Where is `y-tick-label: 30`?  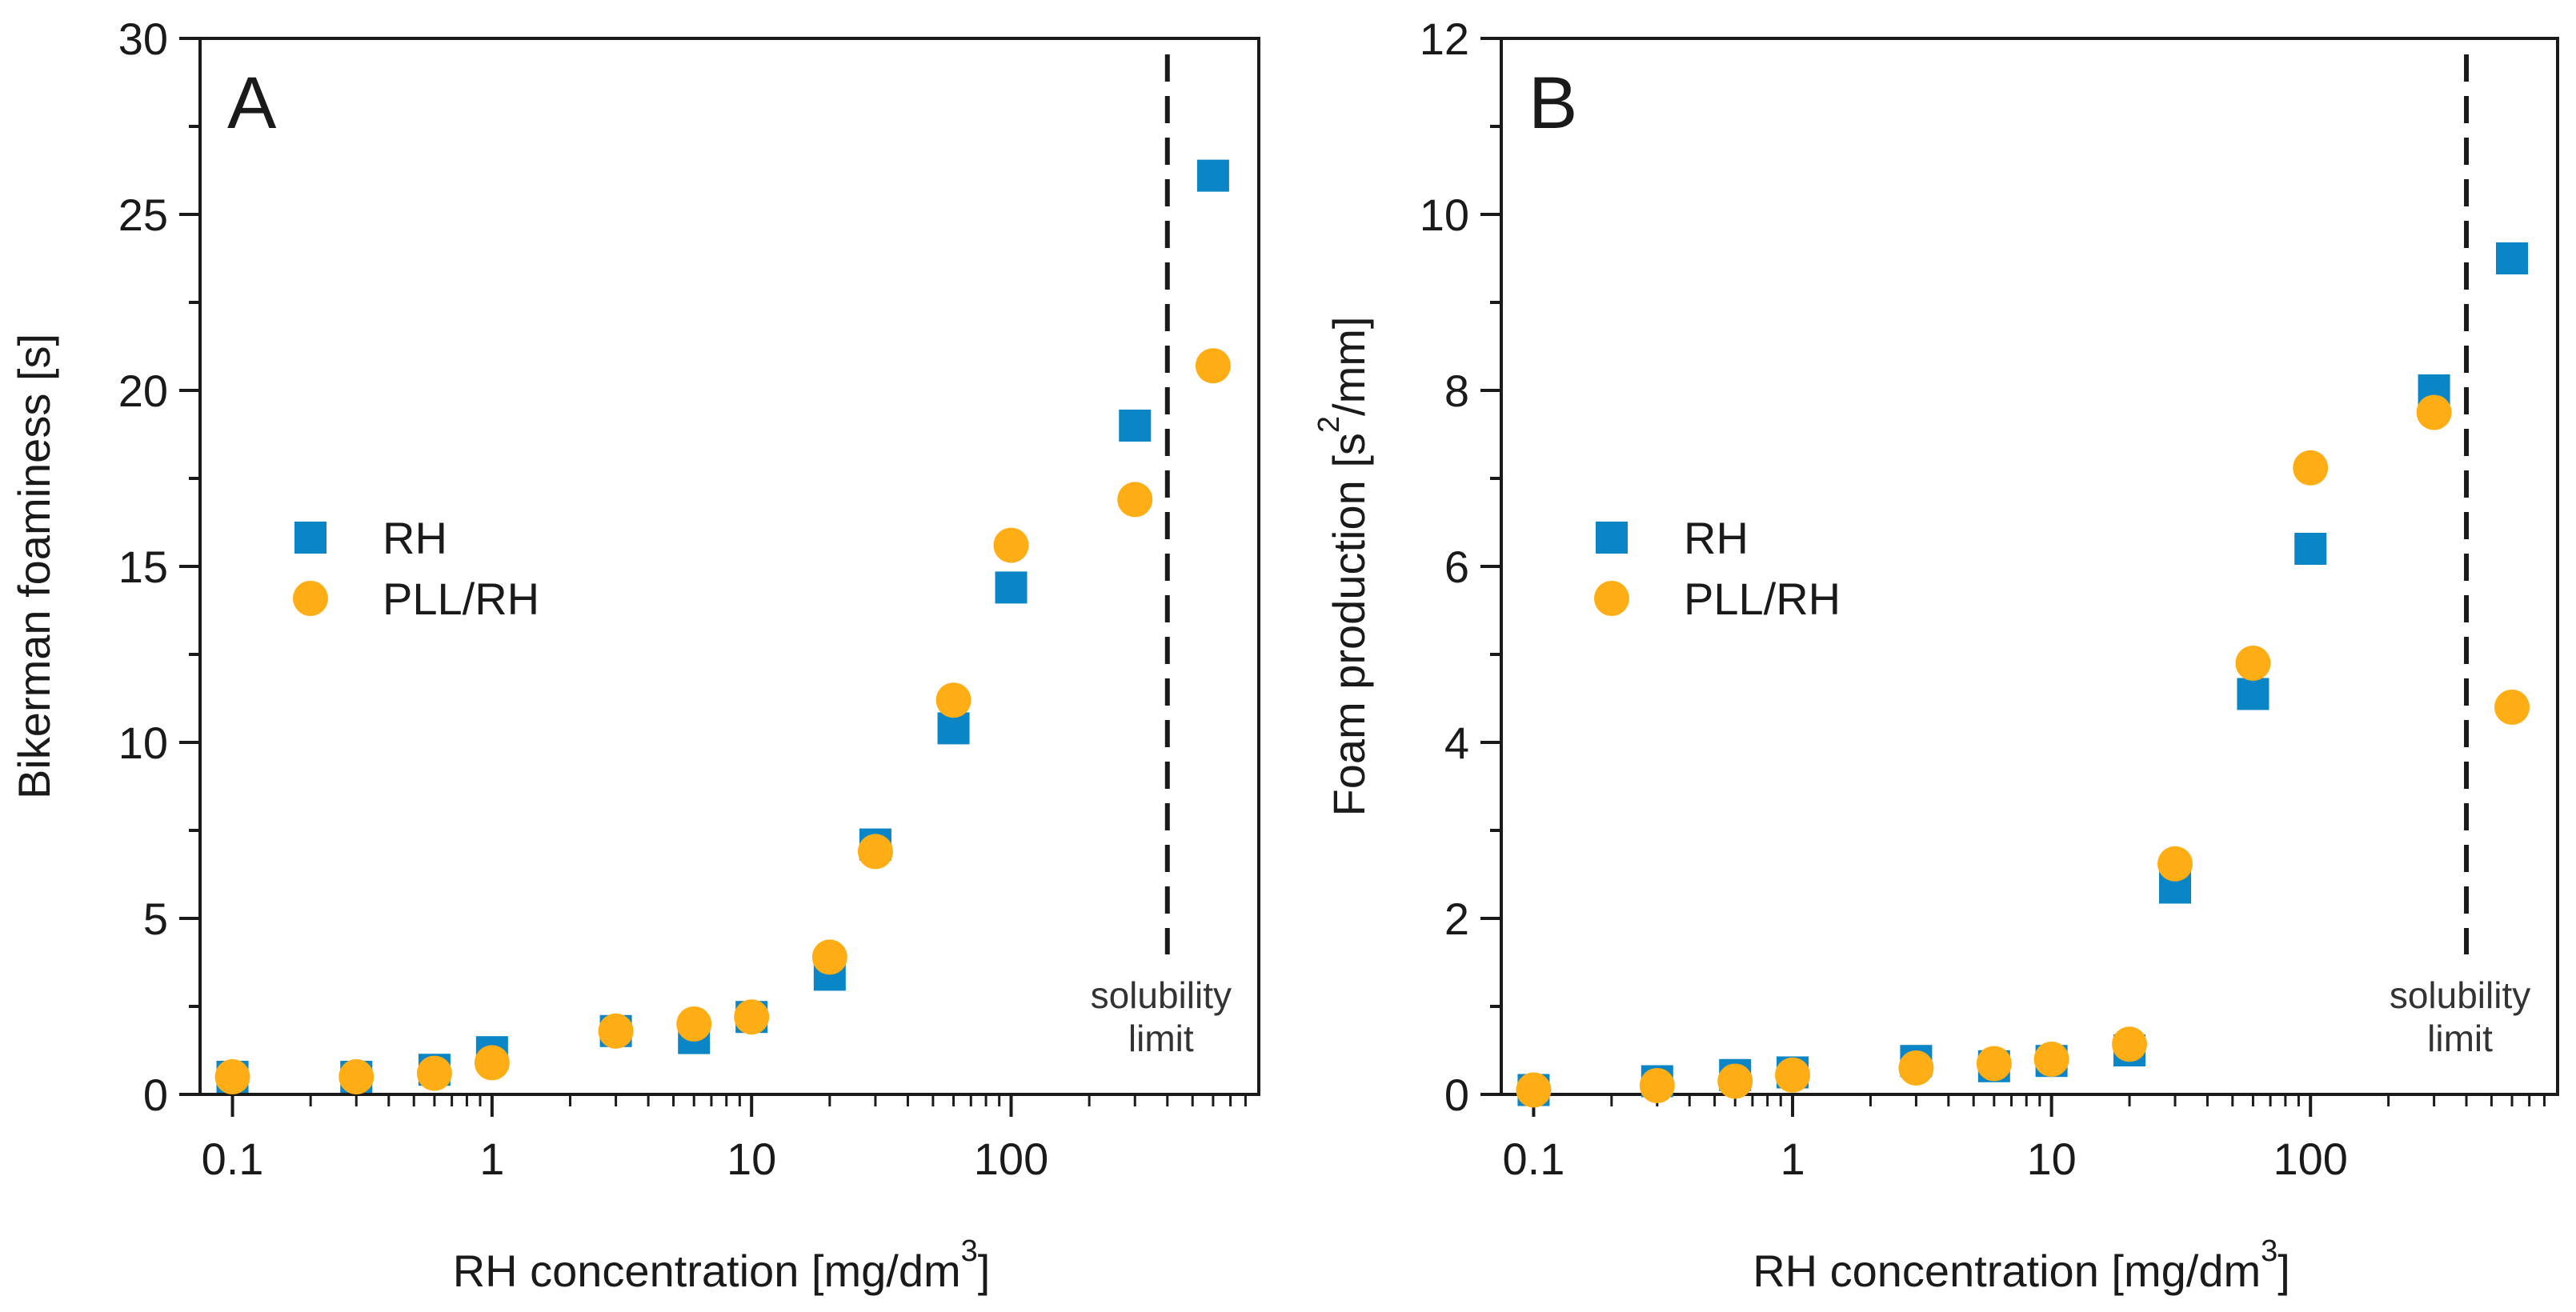
y-tick-label: 30 is located at coordinates (143, 39).